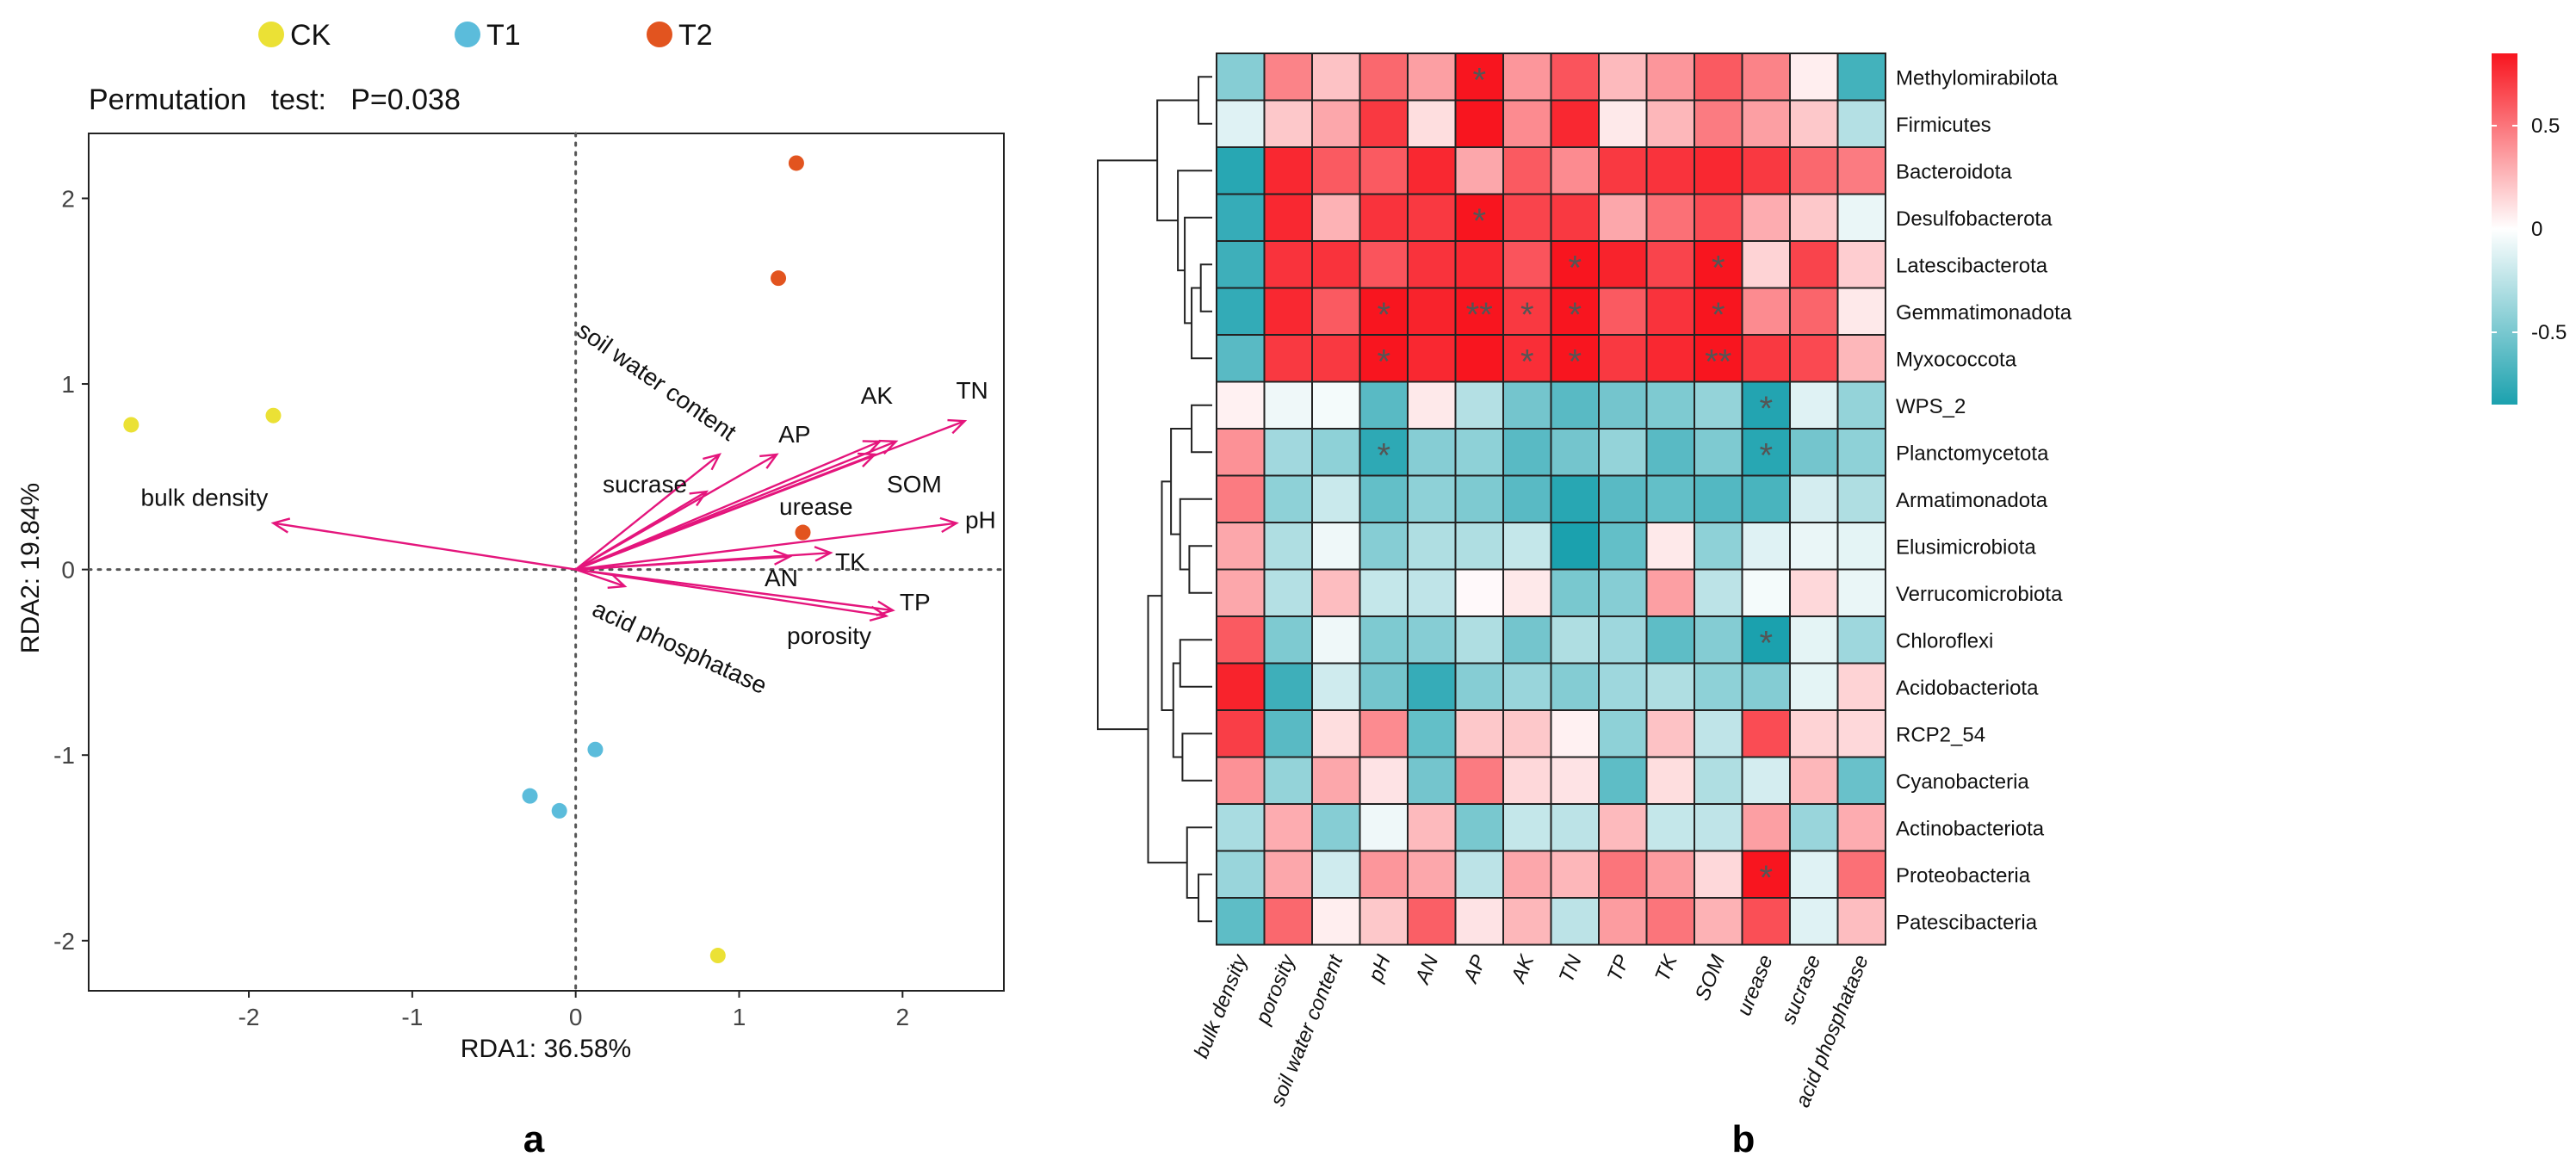 Image resolution: width=2576 pixels, height=1175 pixels. Describe the element at coordinates (1154, 500) in the screenshot. I see `heatmap-row-dendrogram` at that location.